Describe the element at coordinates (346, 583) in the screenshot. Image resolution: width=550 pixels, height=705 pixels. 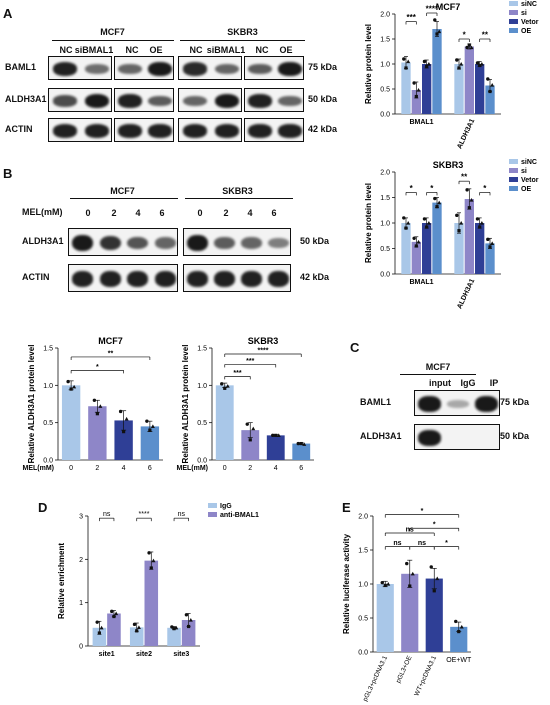
I see `y-axis-label: Relative luciferase activity` at that location.